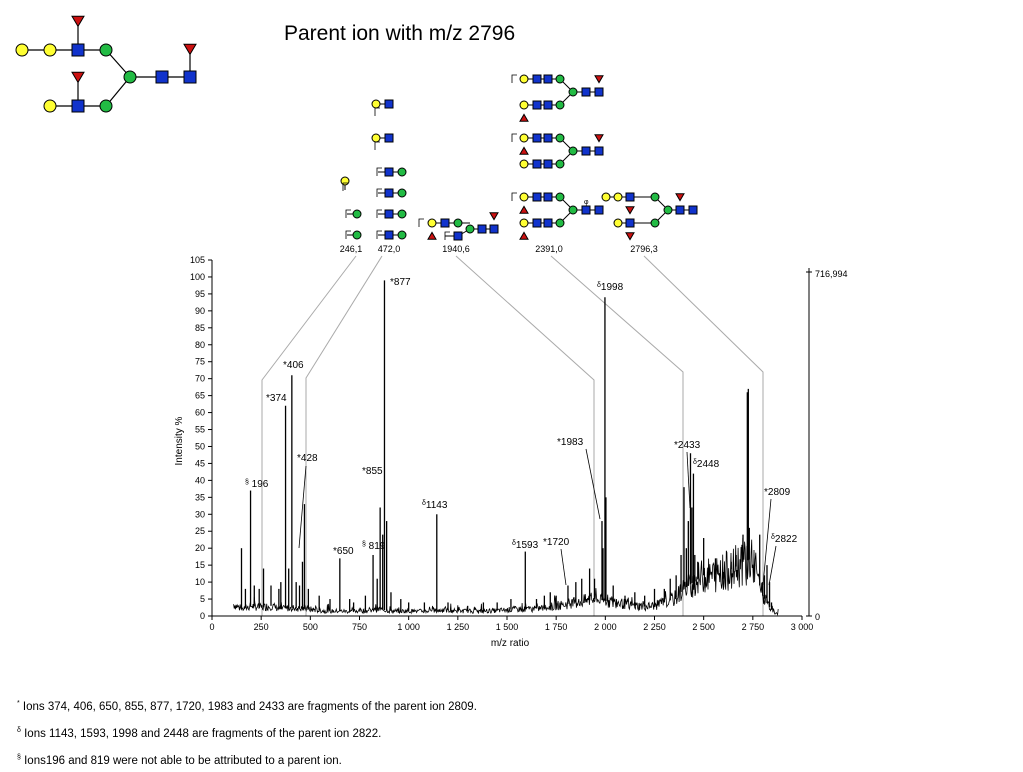 This screenshot has height=772, width=1023. I want to click on y-tick-label: 55, so click(200, 430).